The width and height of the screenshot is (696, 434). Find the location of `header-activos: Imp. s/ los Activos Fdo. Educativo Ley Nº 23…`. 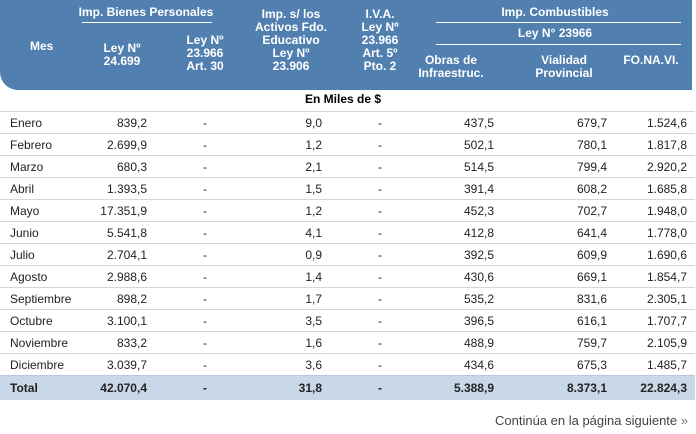

header-activos: Imp. s/ los Activos Fdo. Educativo Ley Nº 23… is located at coordinates (291, 40).